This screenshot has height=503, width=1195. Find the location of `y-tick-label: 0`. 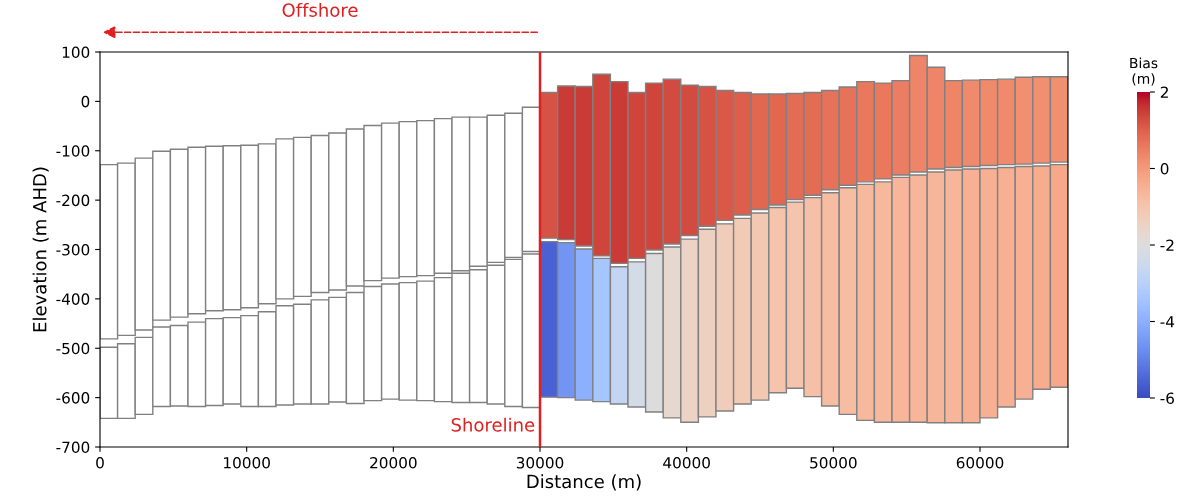

y-tick-label: 0 is located at coordinates (85, 101).